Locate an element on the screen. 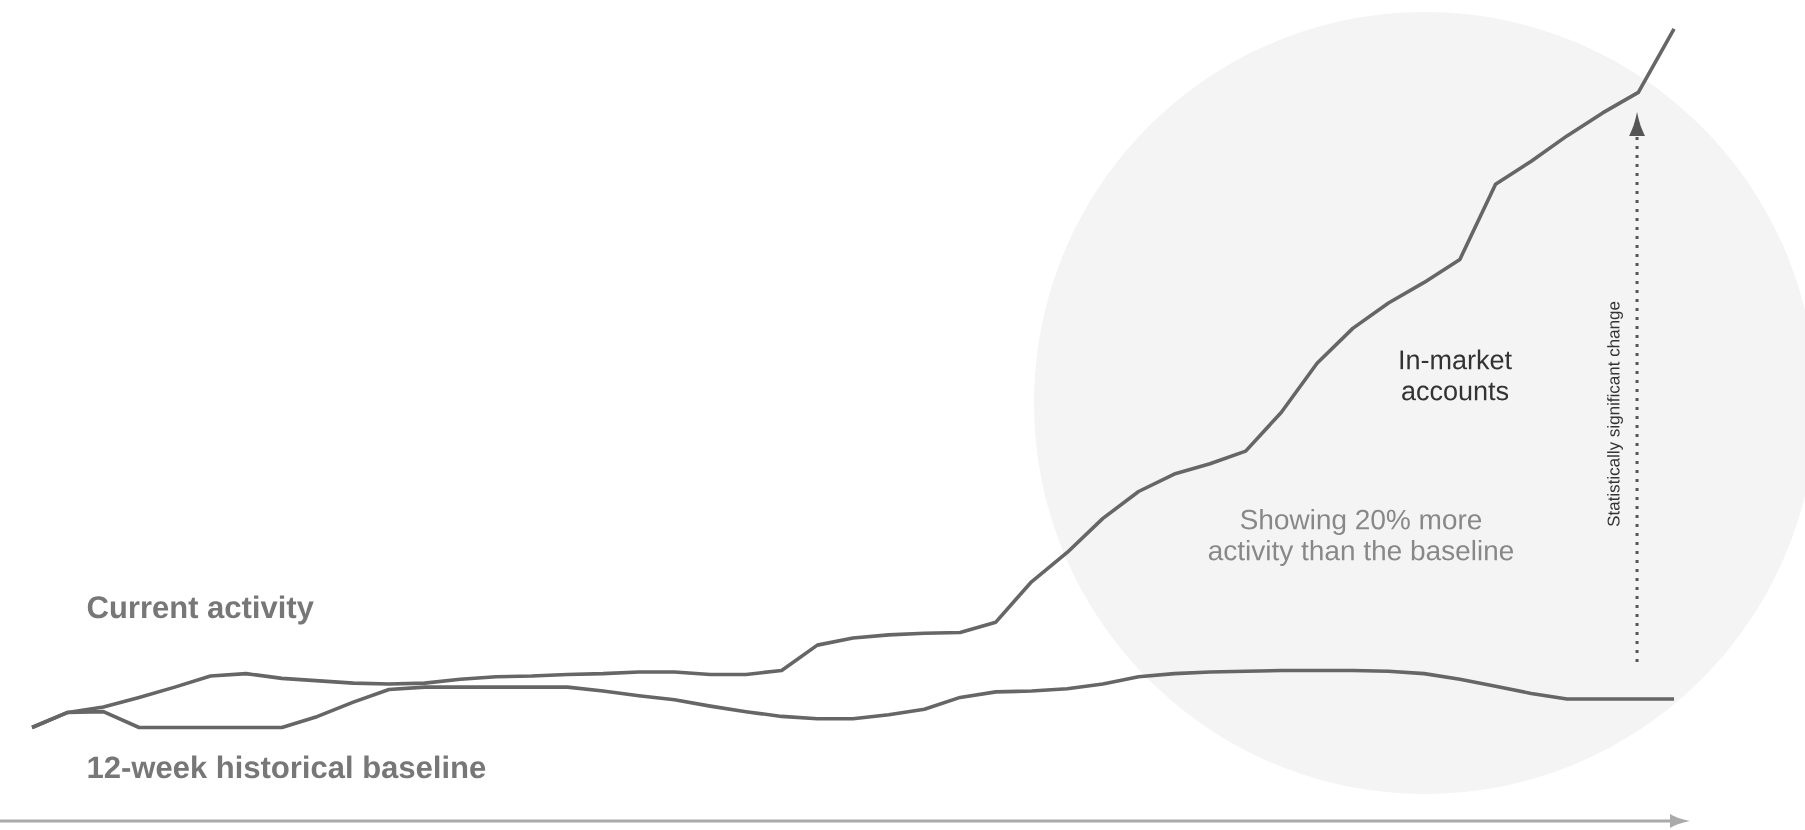 This screenshot has height=830, width=1805. series-label: Current activity is located at coordinates (200, 610).